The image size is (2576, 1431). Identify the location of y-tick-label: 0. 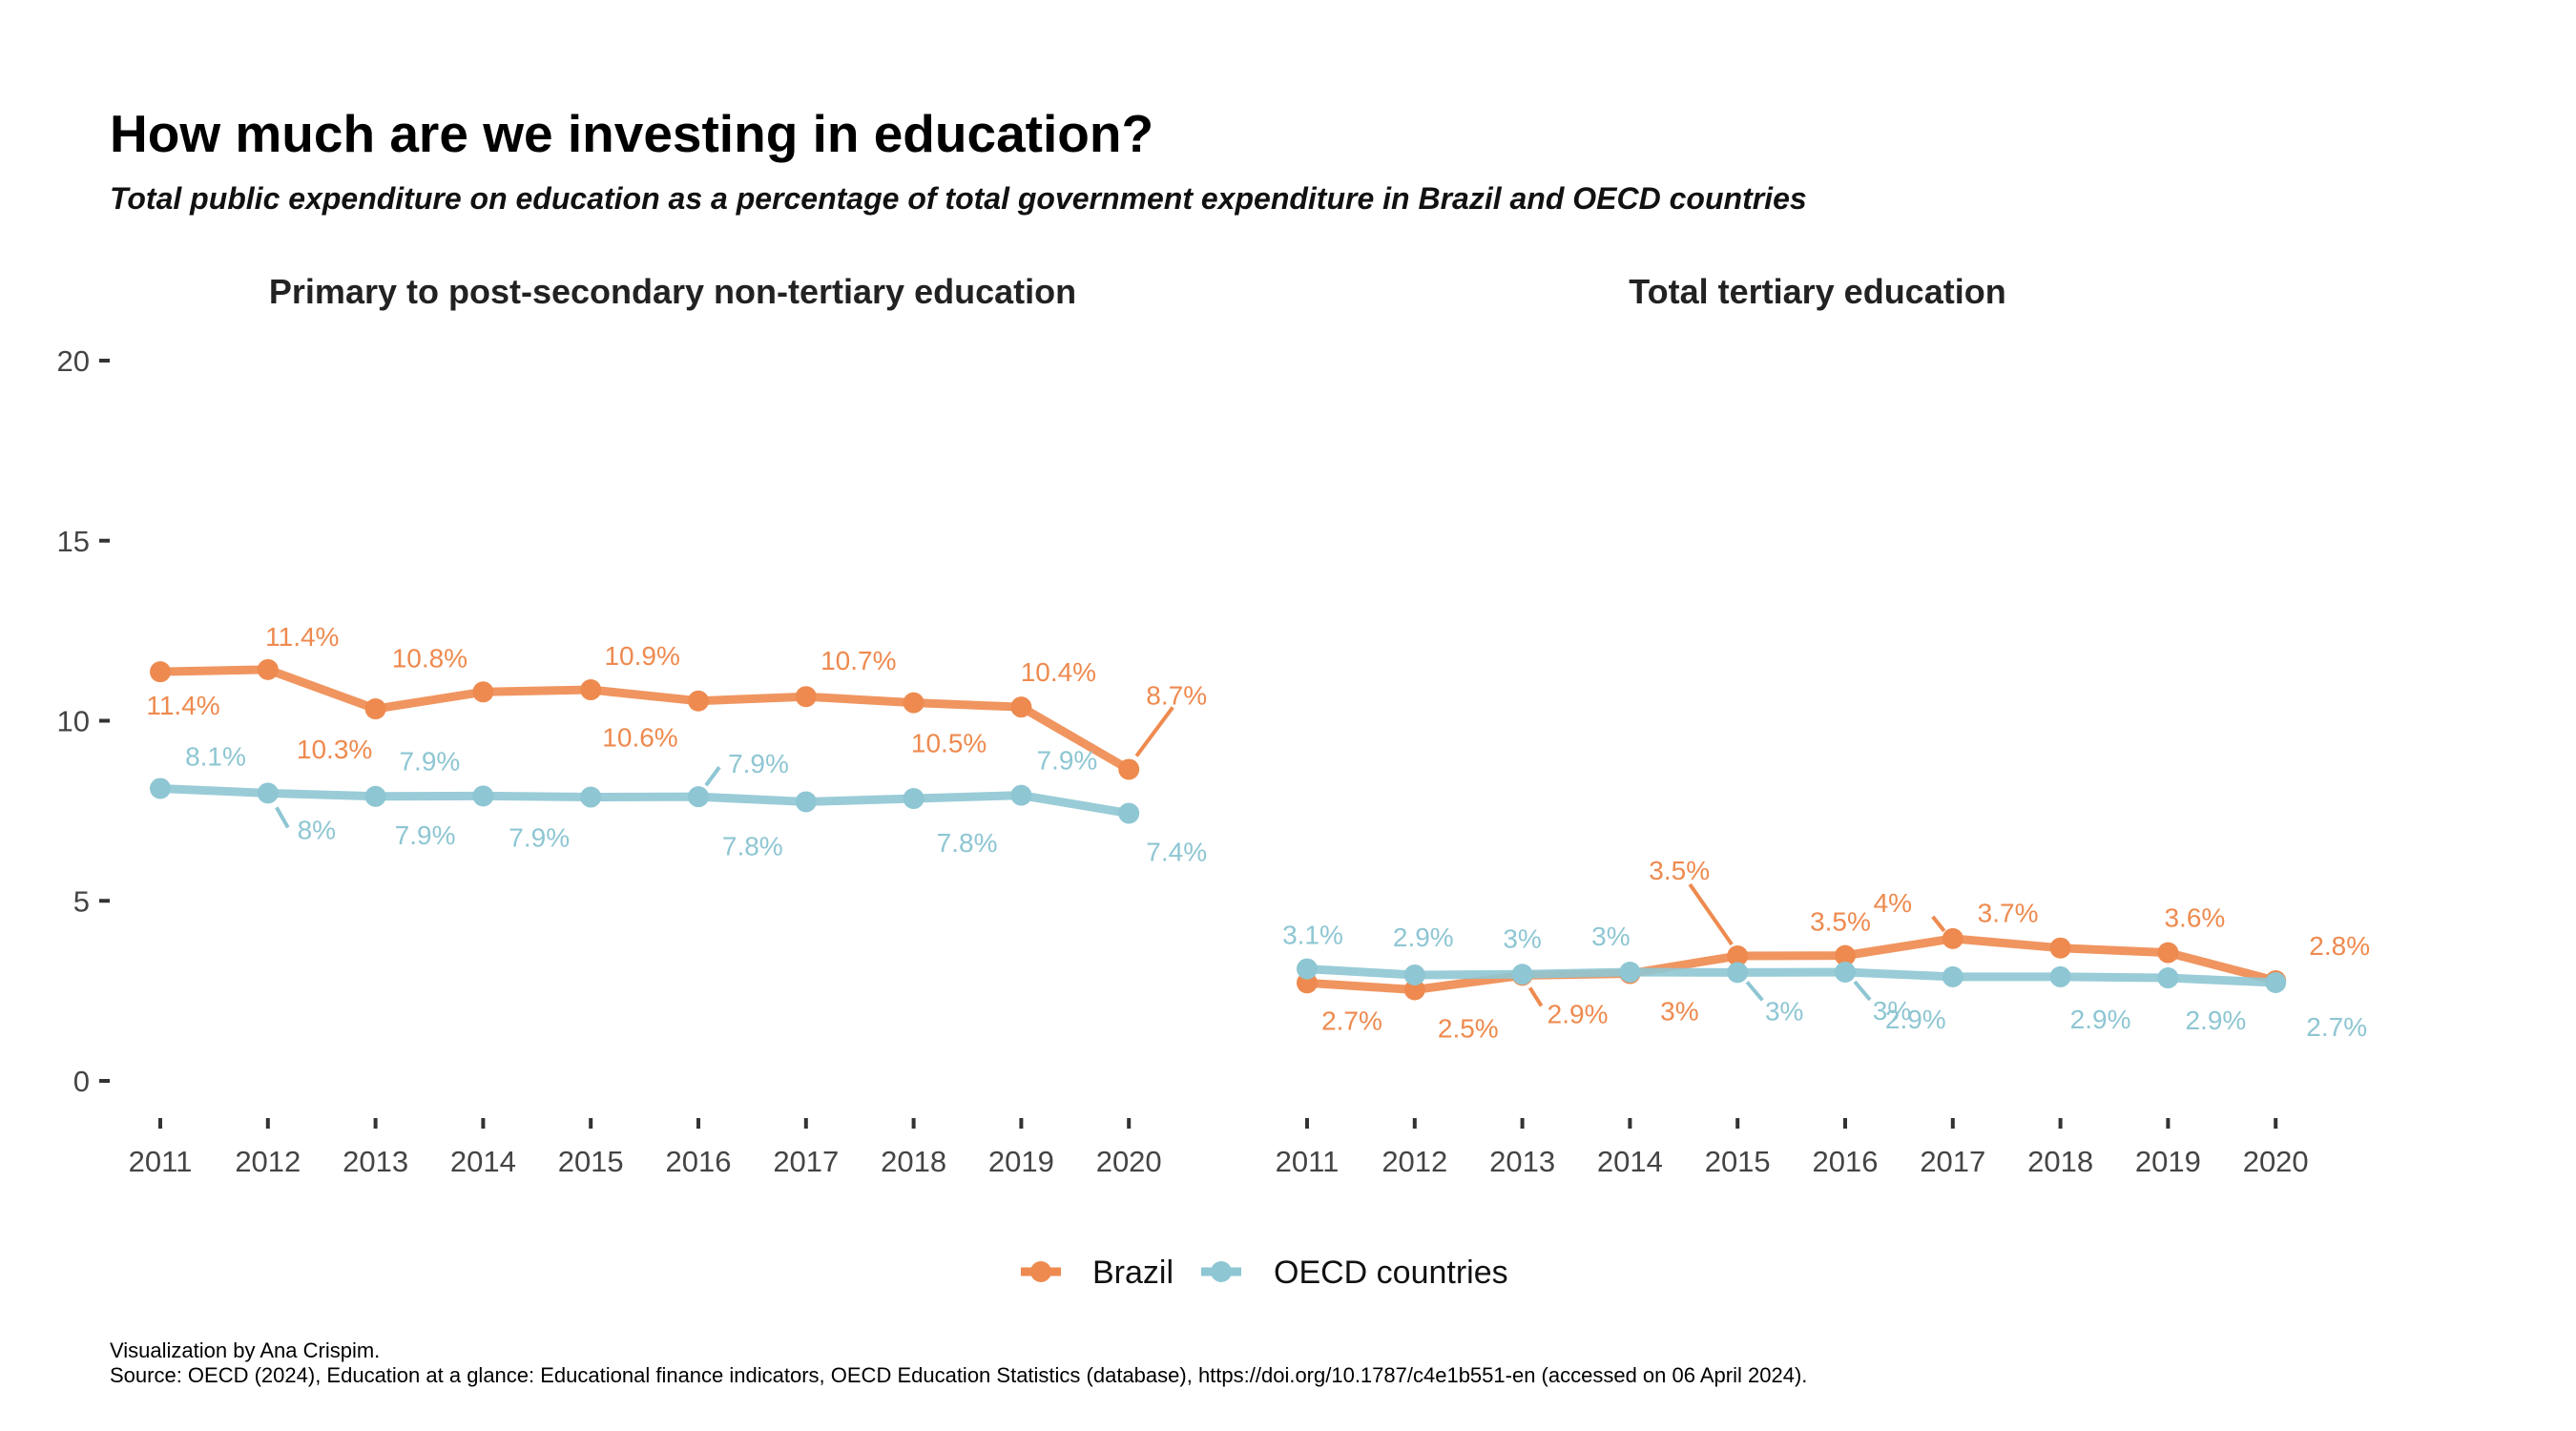
(81, 1081).